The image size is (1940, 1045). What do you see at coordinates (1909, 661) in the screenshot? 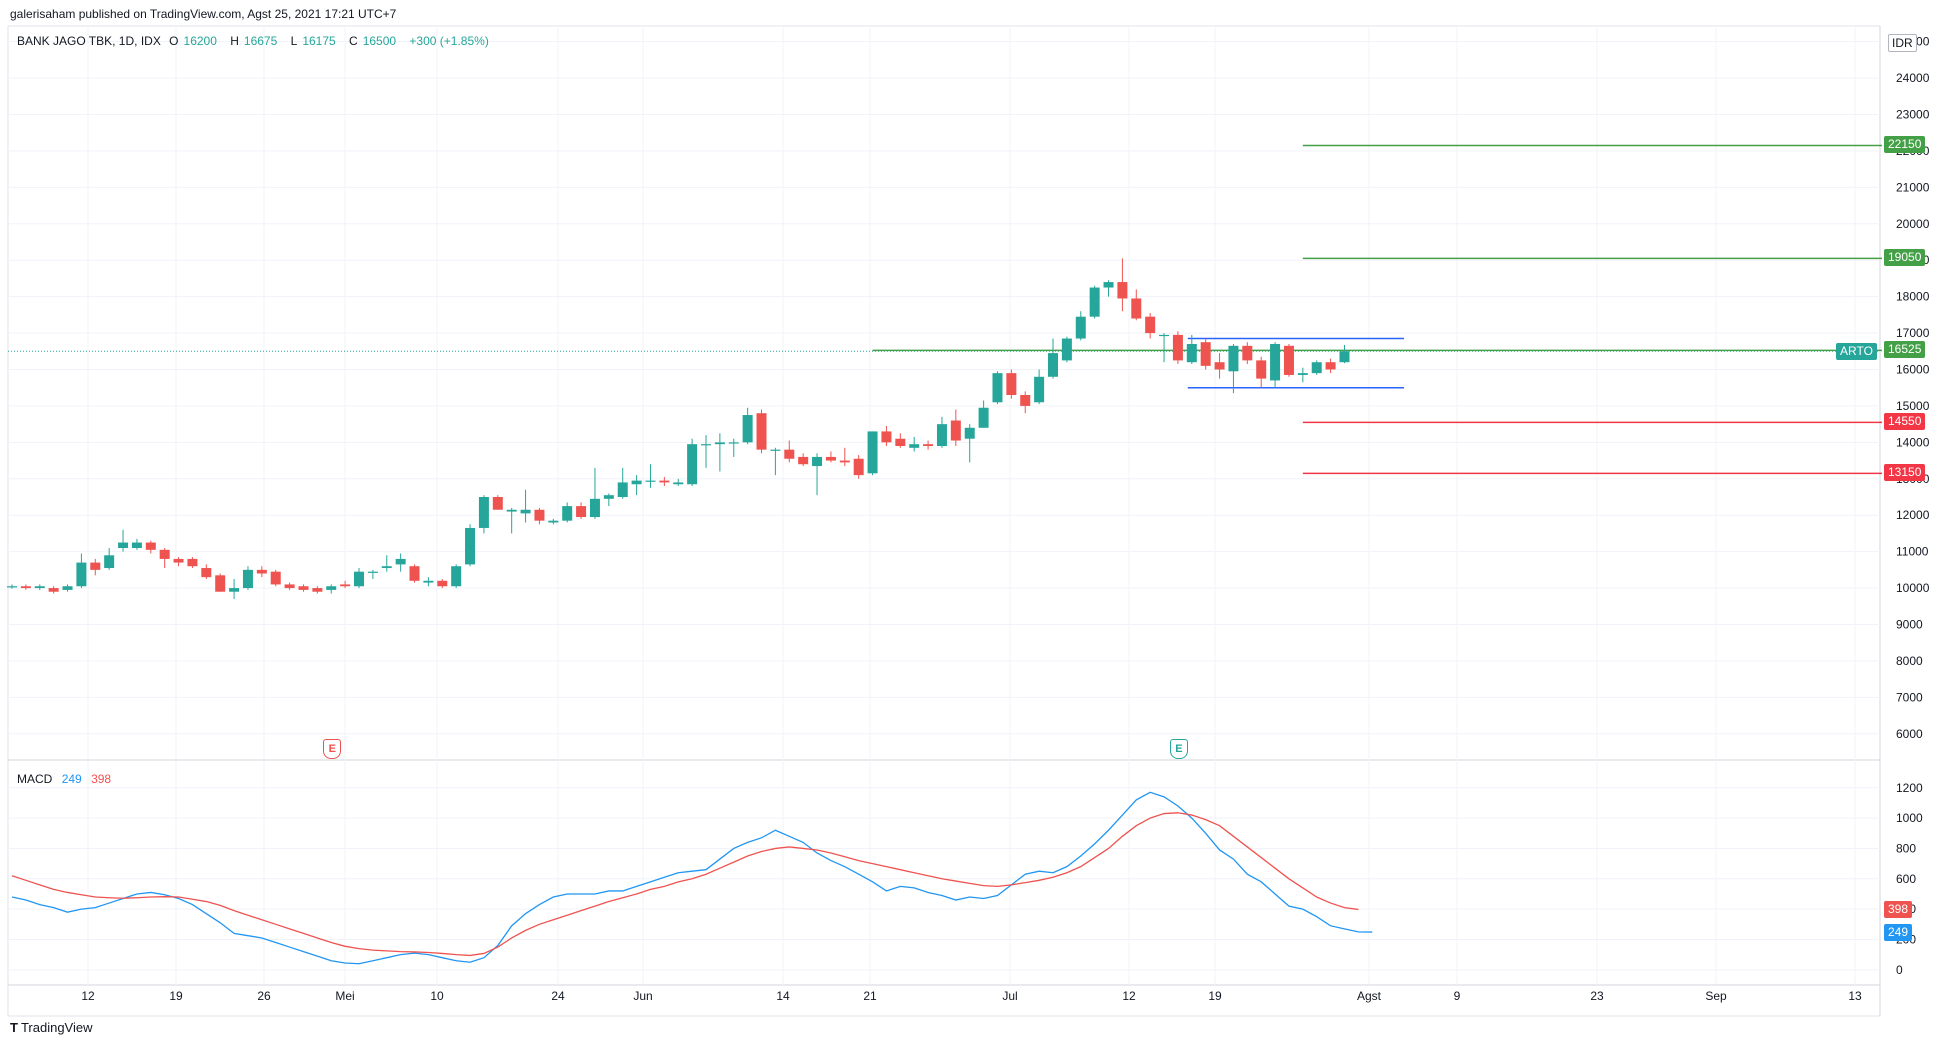
I see `y-tick-label: 8000` at bounding box center [1909, 661].